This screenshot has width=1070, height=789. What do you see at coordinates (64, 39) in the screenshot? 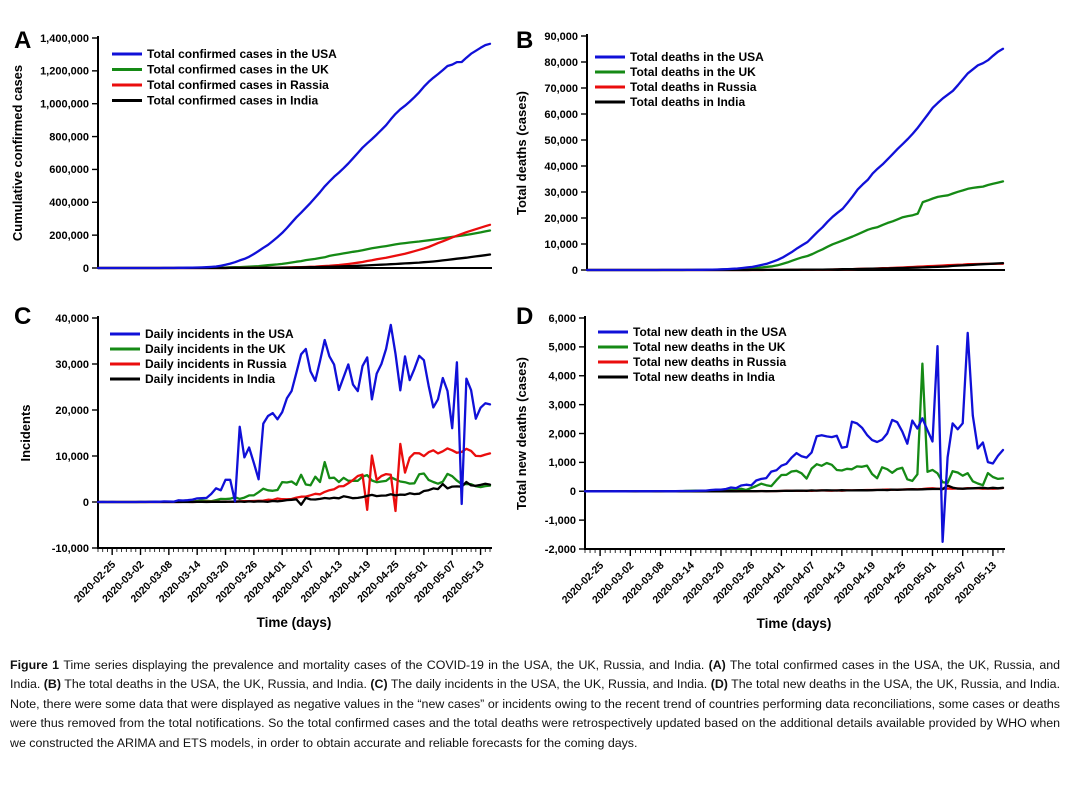
I see `y-tick-label: 1,400,000` at bounding box center [64, 39].